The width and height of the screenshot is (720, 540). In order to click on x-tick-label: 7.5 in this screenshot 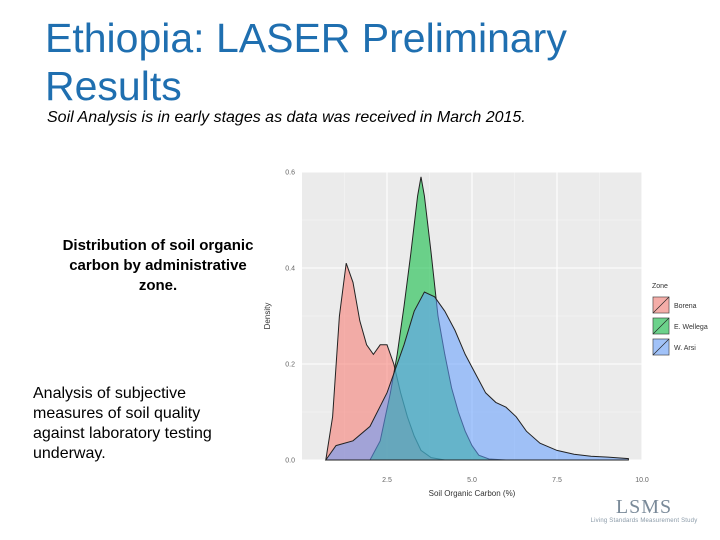, I will do `click(557, 480)`.